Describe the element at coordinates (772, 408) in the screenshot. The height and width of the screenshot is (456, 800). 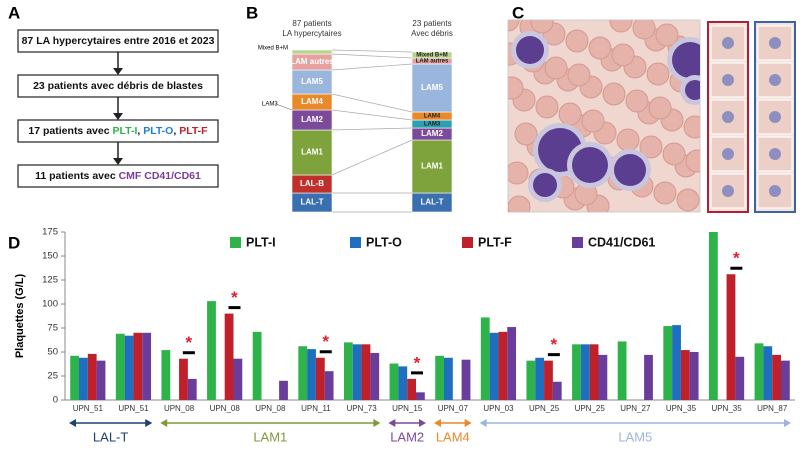
I see `x-tick-label: UPN_87` at that location.